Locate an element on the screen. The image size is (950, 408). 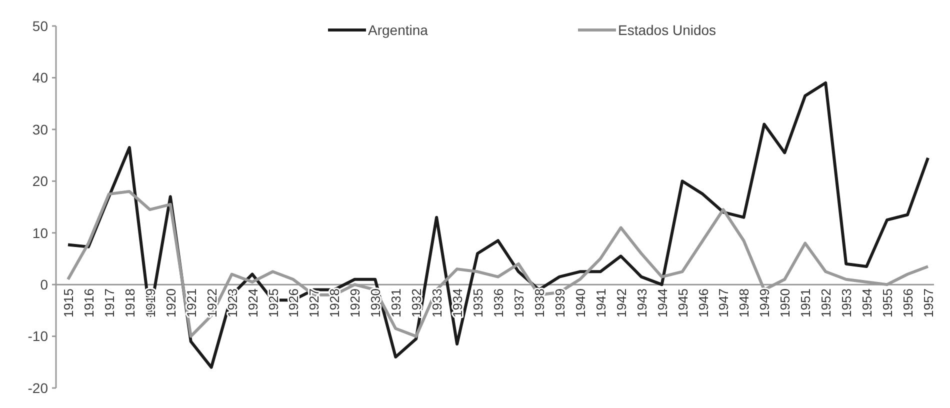
y-tick-label: 0 is located at coordinates (44, 284).